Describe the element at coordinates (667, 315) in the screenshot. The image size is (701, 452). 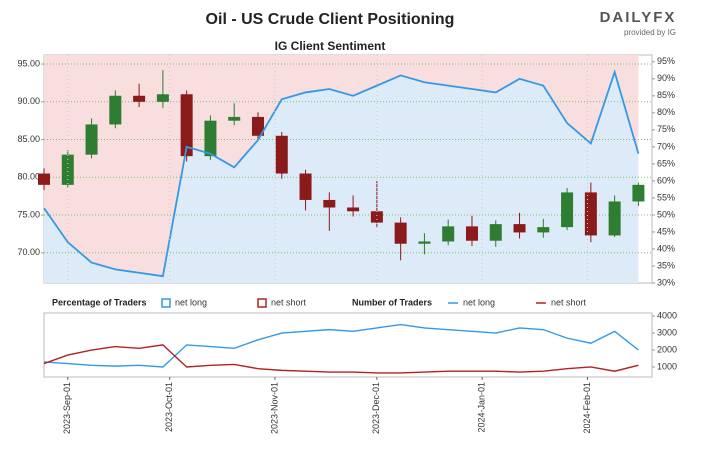
I see `y-tick-label: 4000` at that location.